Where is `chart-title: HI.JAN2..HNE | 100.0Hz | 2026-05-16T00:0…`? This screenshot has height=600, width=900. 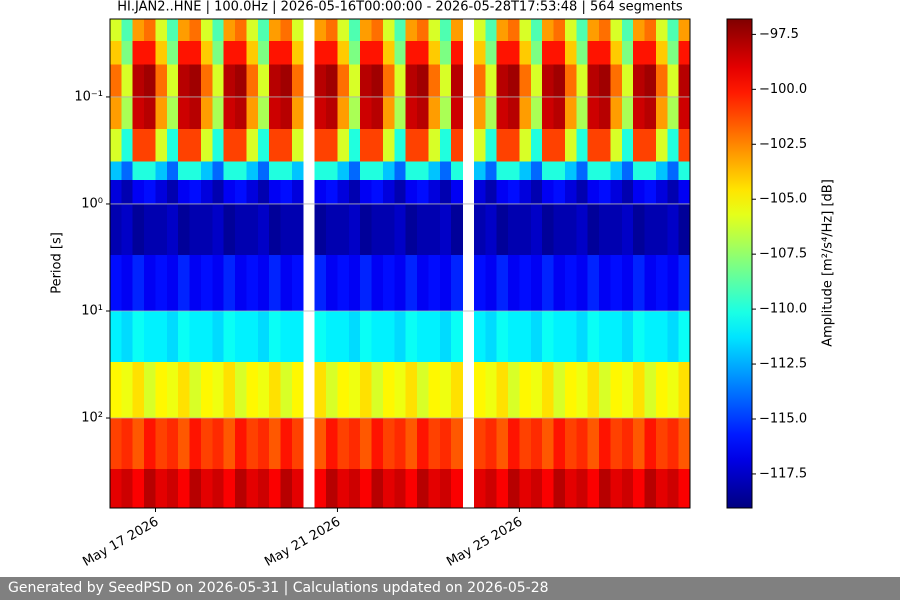
chart-title: HI.JAN2..HNE | 100.0Hz | 2026-05-16T00:0… is located at coordinates (400, 7).